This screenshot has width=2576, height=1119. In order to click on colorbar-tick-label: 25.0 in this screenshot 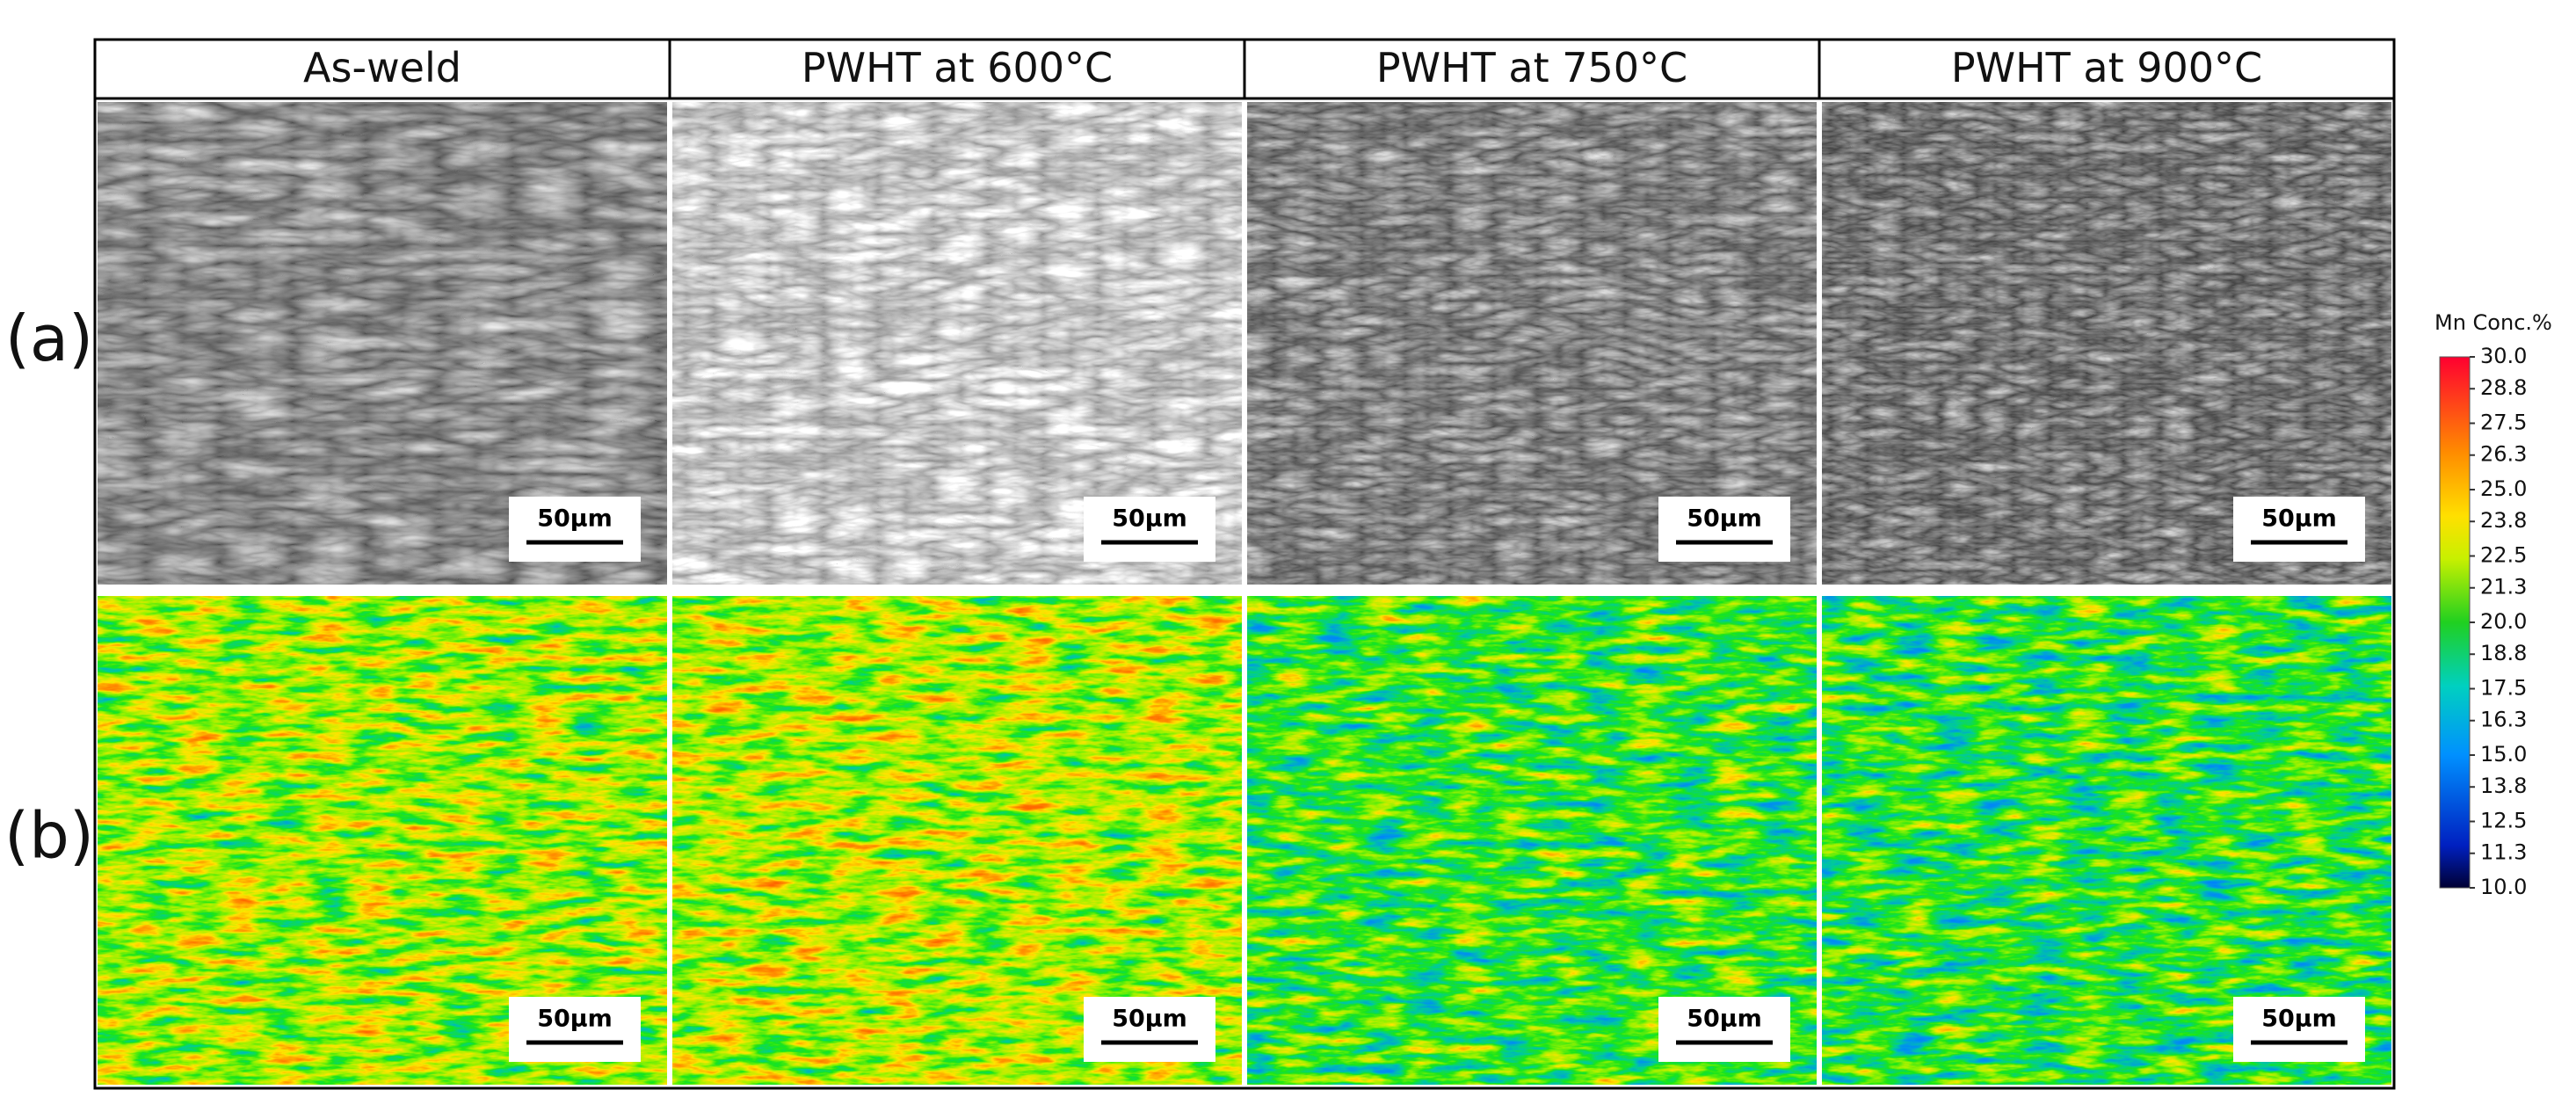, I will do `click(2503, 488)`.